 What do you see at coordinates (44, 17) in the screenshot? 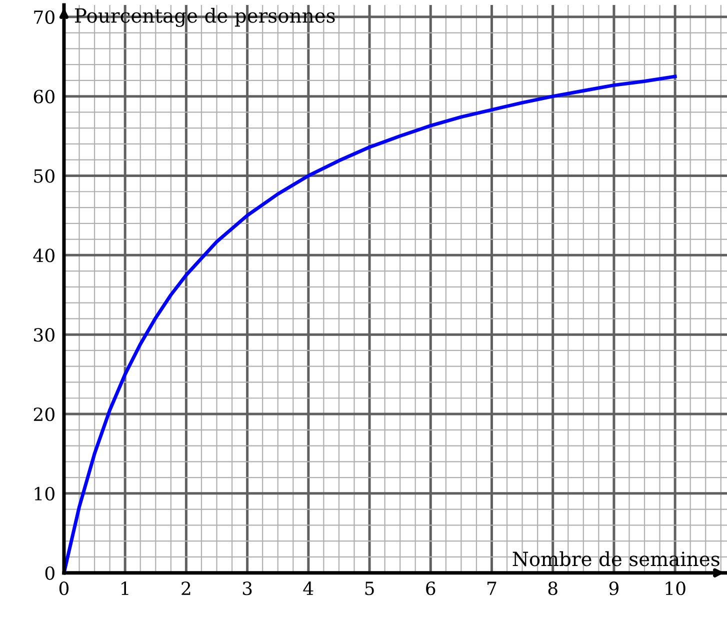
I see `y-tick-label: 70` at bounding box center [44, 17].